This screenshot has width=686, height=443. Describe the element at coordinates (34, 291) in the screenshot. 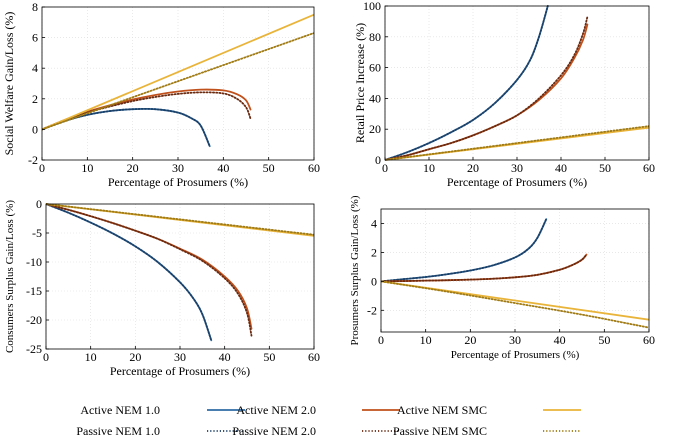

I see `y-tick-label: -15` at that location.